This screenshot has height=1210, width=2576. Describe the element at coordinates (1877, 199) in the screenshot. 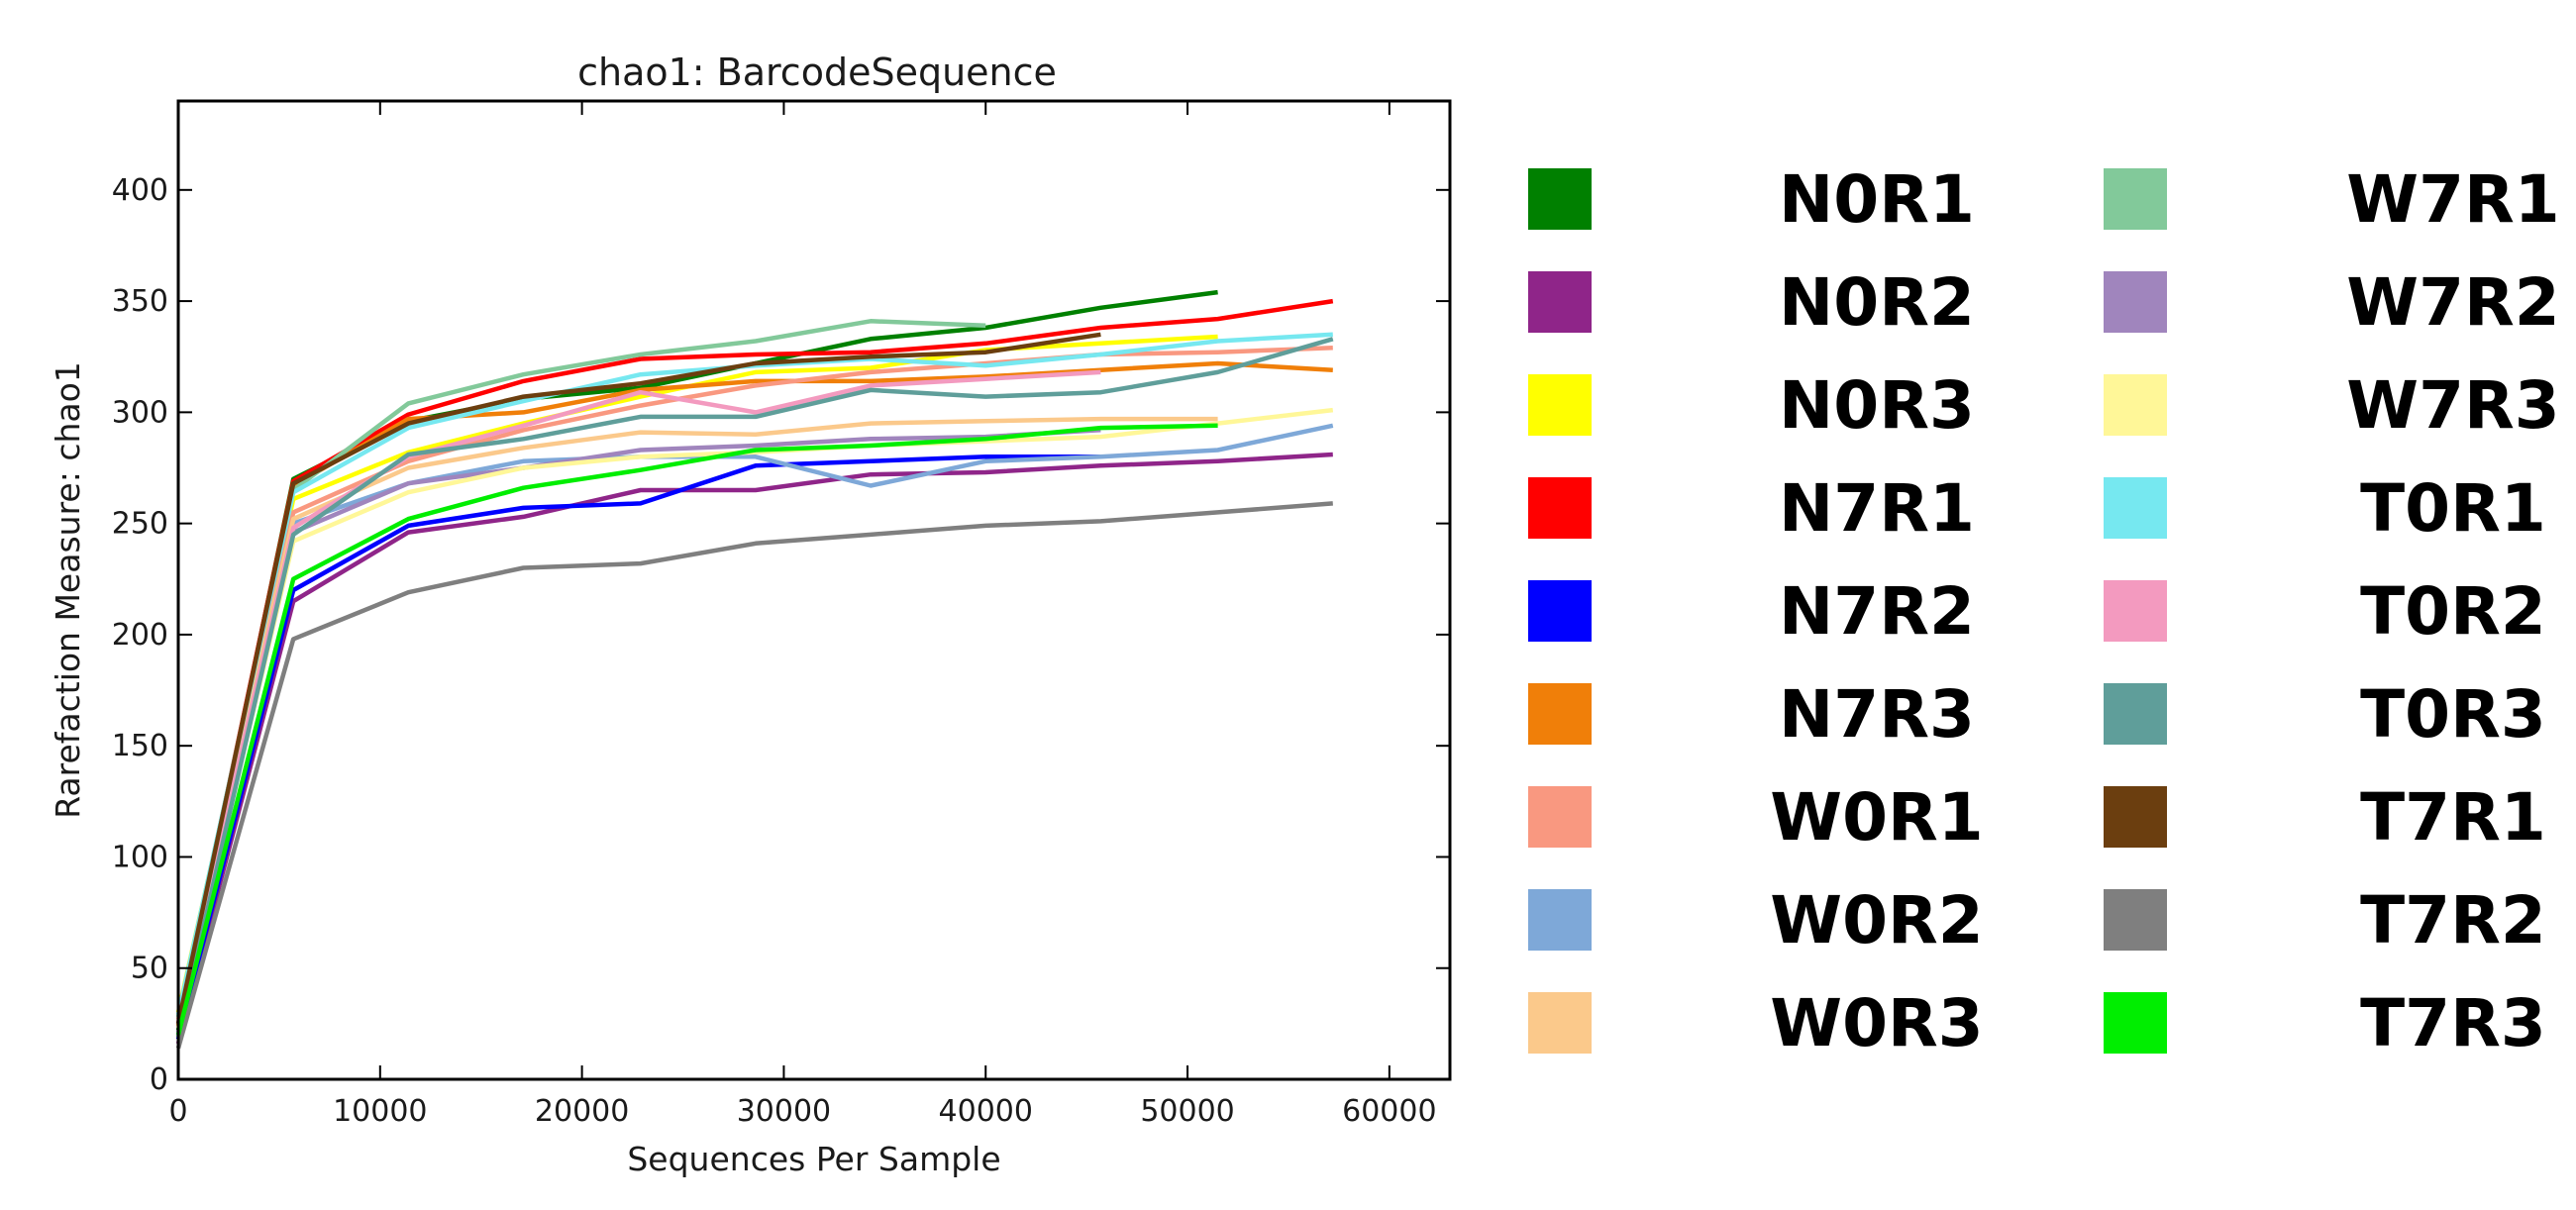

I see `legend-label-n0r1: N0R1` at that location.